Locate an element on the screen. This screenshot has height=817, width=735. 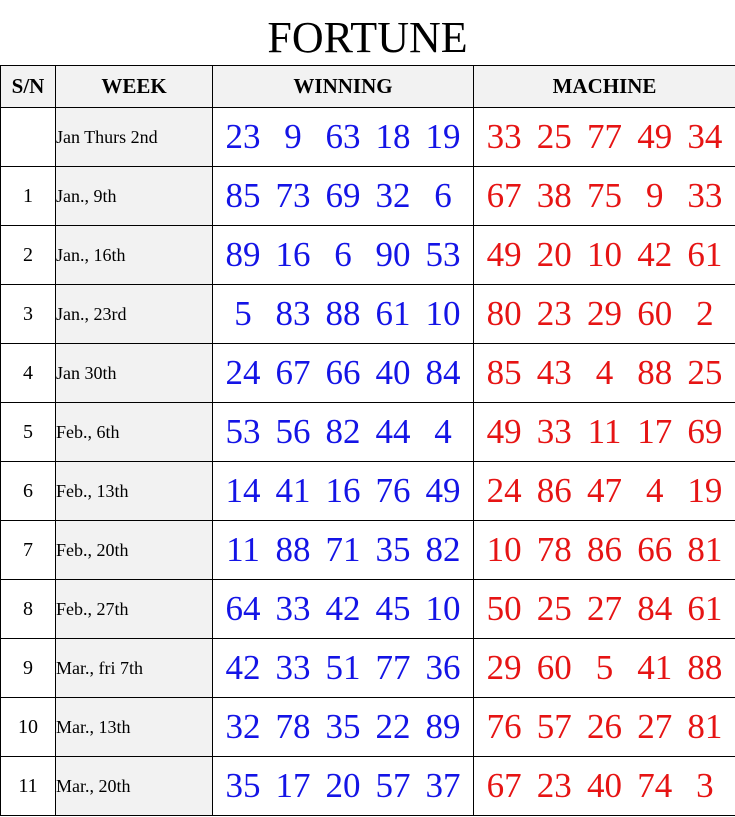
header-machine: MACHINE is located at coordinates (604, 86).